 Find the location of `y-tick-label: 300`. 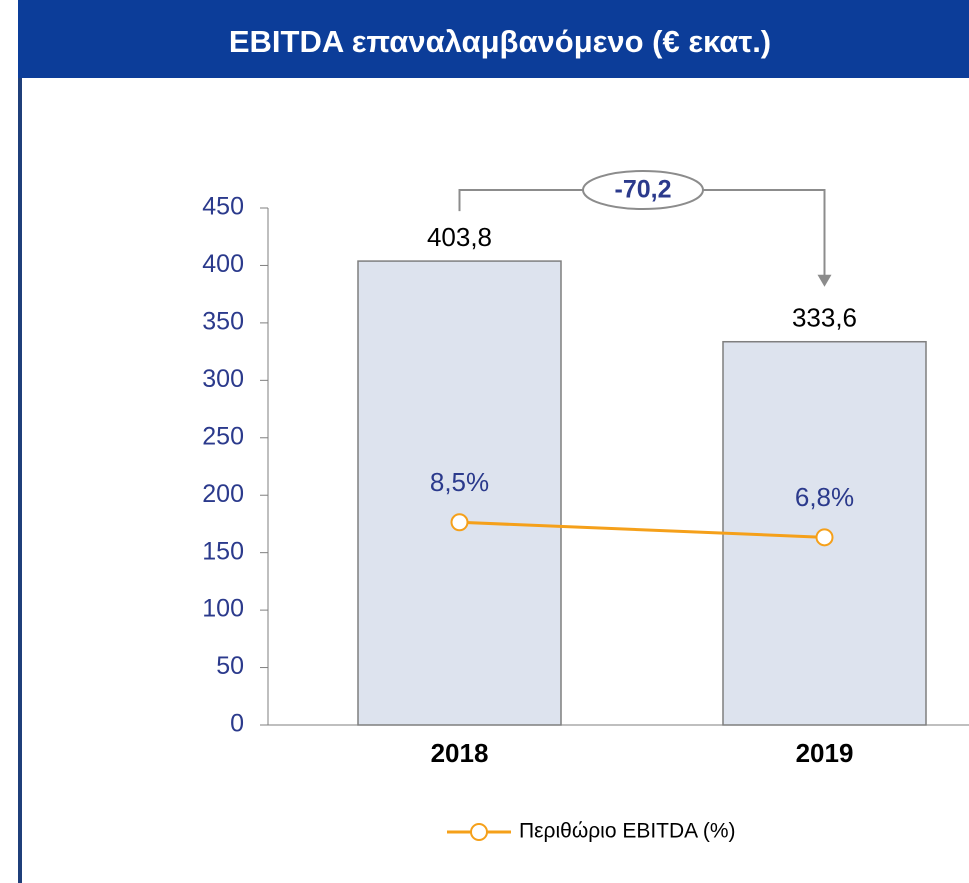

y-tick-label: 300 is located at coordinates (223, 379).